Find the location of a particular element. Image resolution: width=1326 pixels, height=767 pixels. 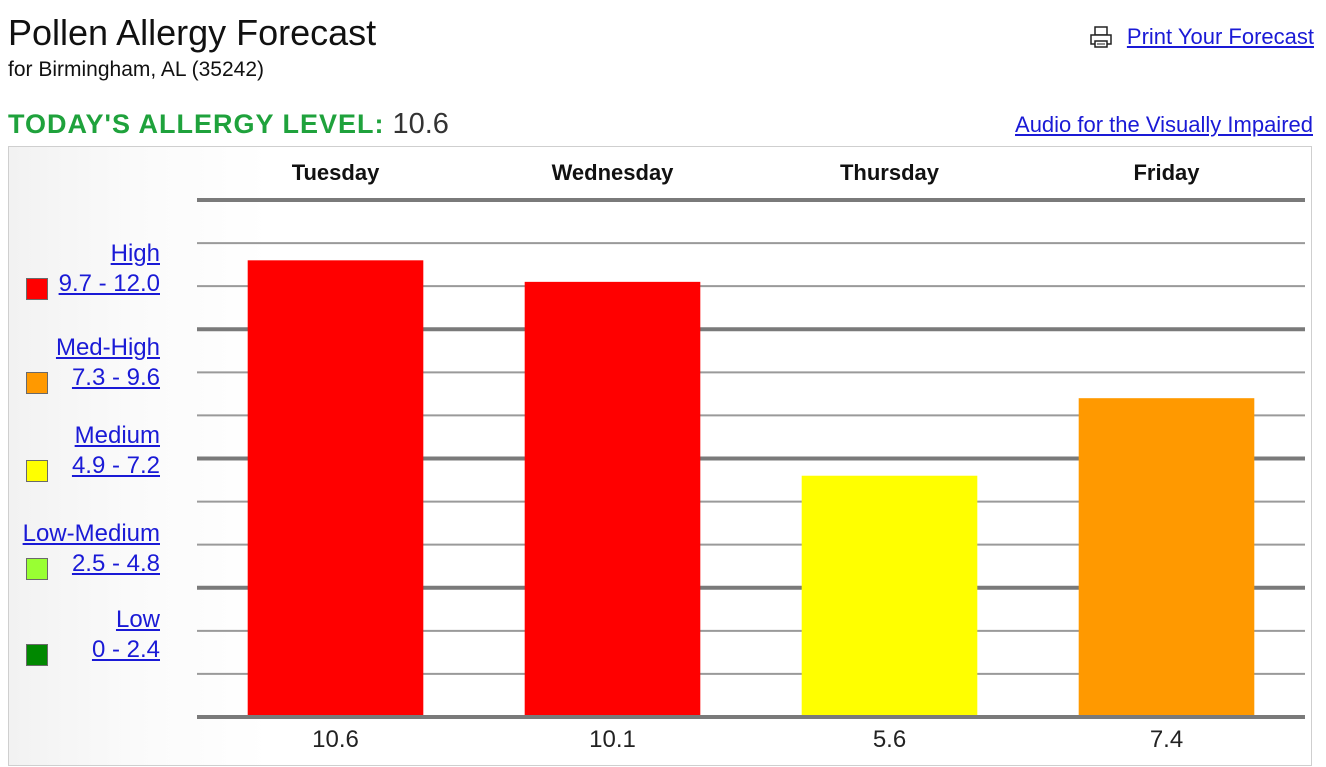

legend-item-low-medium: Low-Medium 2.5 - 4.8 is located at coordinates (91, 549).